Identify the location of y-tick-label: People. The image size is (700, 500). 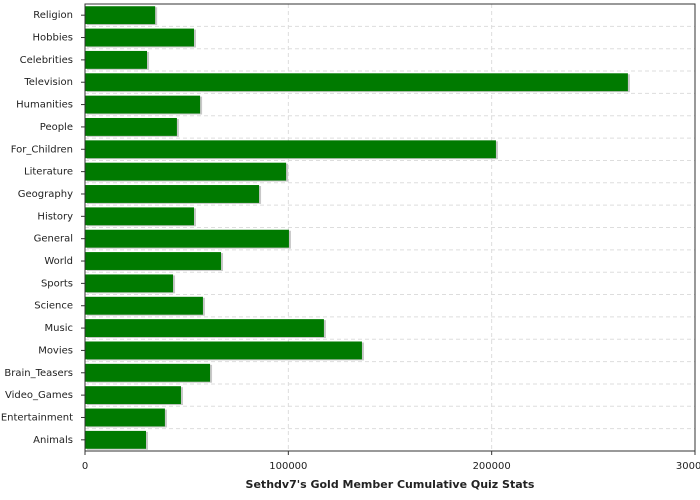
(56, 127).